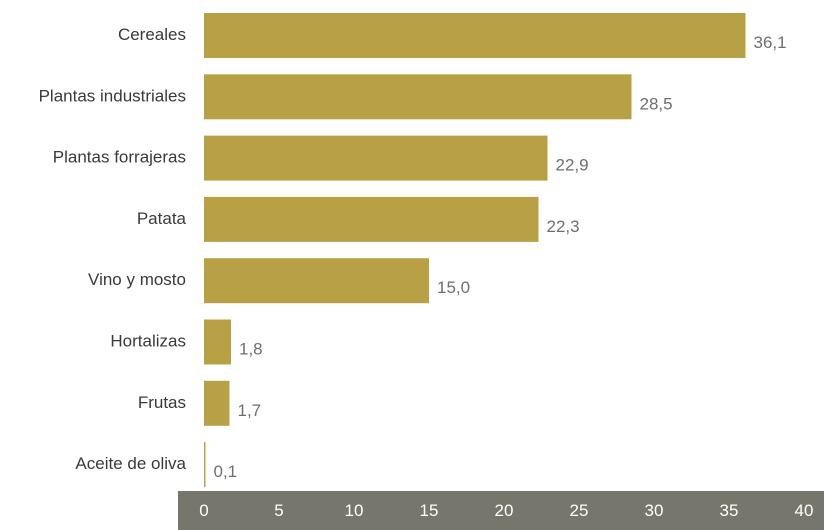  I want to click on category-label-4: Vino y mosto, so click(137, 279).